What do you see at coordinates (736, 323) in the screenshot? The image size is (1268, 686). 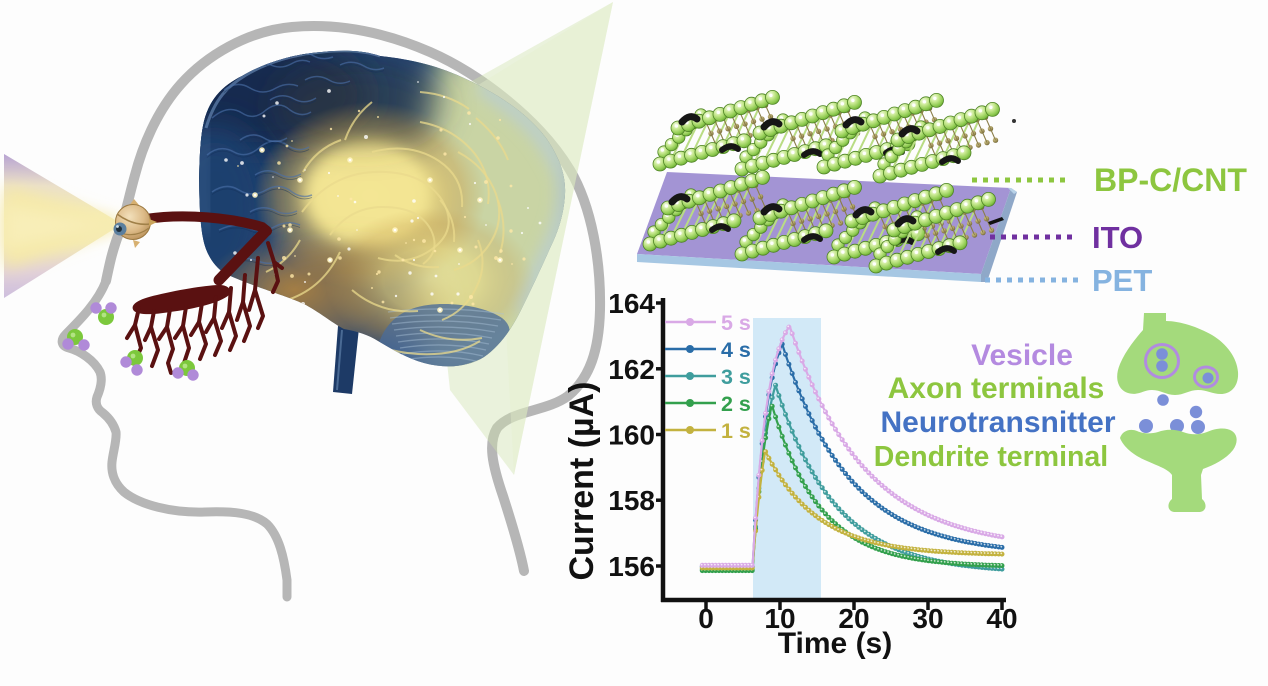 I see `svg-text: 5 s` at bounding box center [736, 323].